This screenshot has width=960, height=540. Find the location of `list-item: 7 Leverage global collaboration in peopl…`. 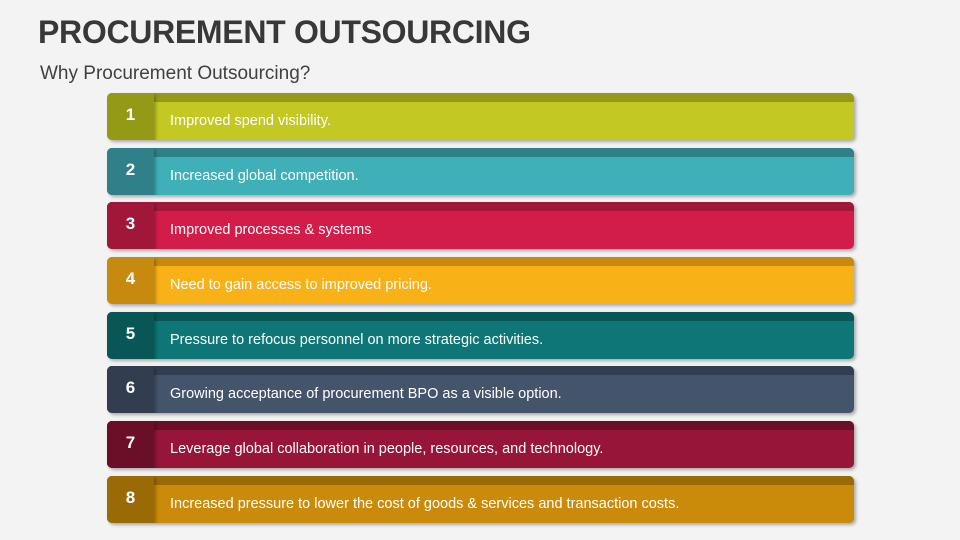

list-item: 7 Leverage global collaboration in peopl… is located at coordinates (480, 445).